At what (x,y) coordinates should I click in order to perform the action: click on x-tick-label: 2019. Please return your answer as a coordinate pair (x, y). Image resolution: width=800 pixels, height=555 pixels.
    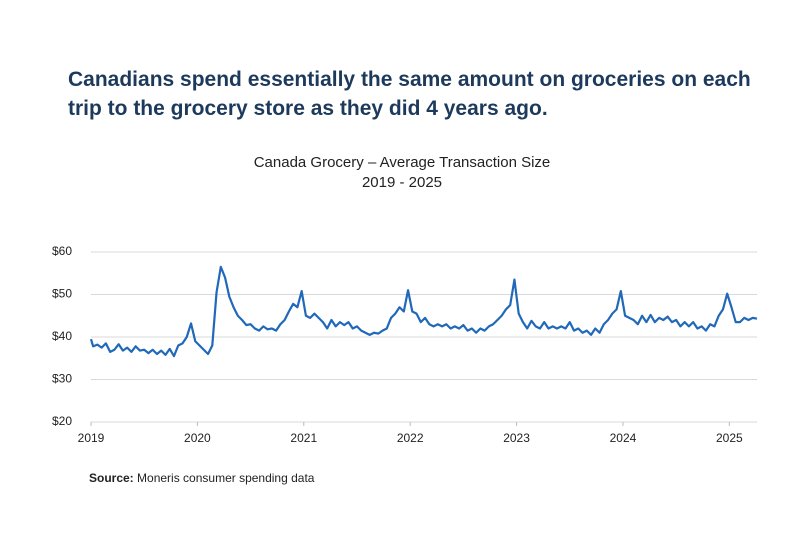
    Looking at the image, I should click on (91, 438).